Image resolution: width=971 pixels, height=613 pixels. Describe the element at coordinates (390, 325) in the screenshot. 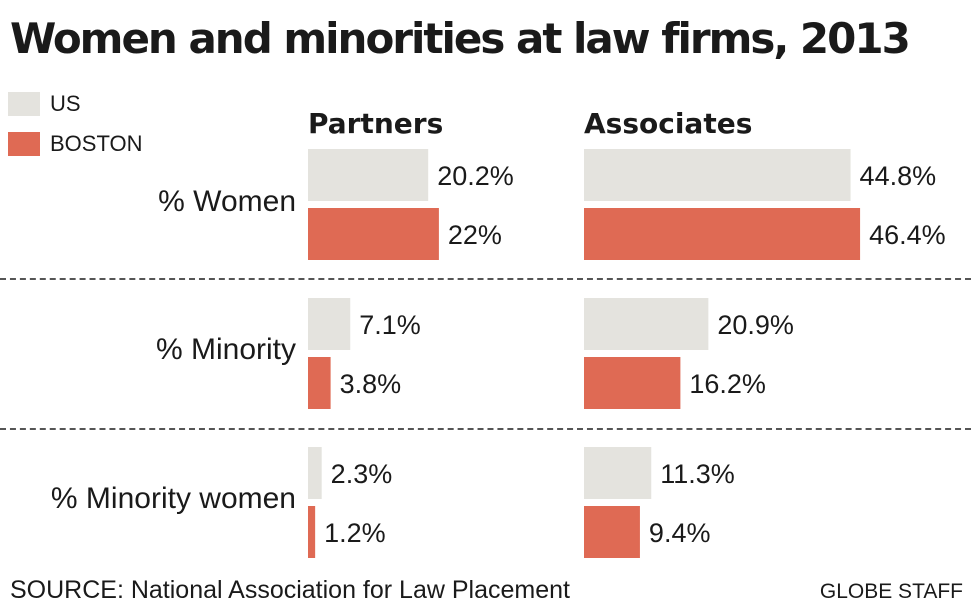

I see `bar-value-label: 7.1%` at that location.